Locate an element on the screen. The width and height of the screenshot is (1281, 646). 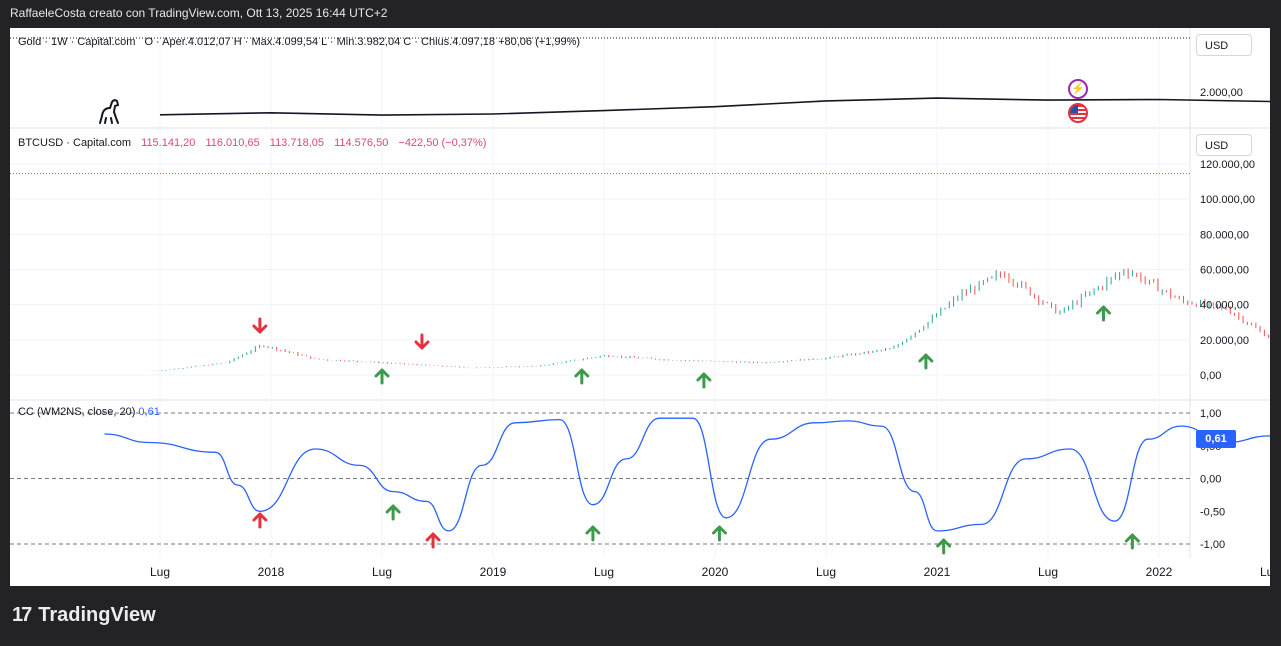
cc-value: 0,61 is located at coordinates (149, 412).